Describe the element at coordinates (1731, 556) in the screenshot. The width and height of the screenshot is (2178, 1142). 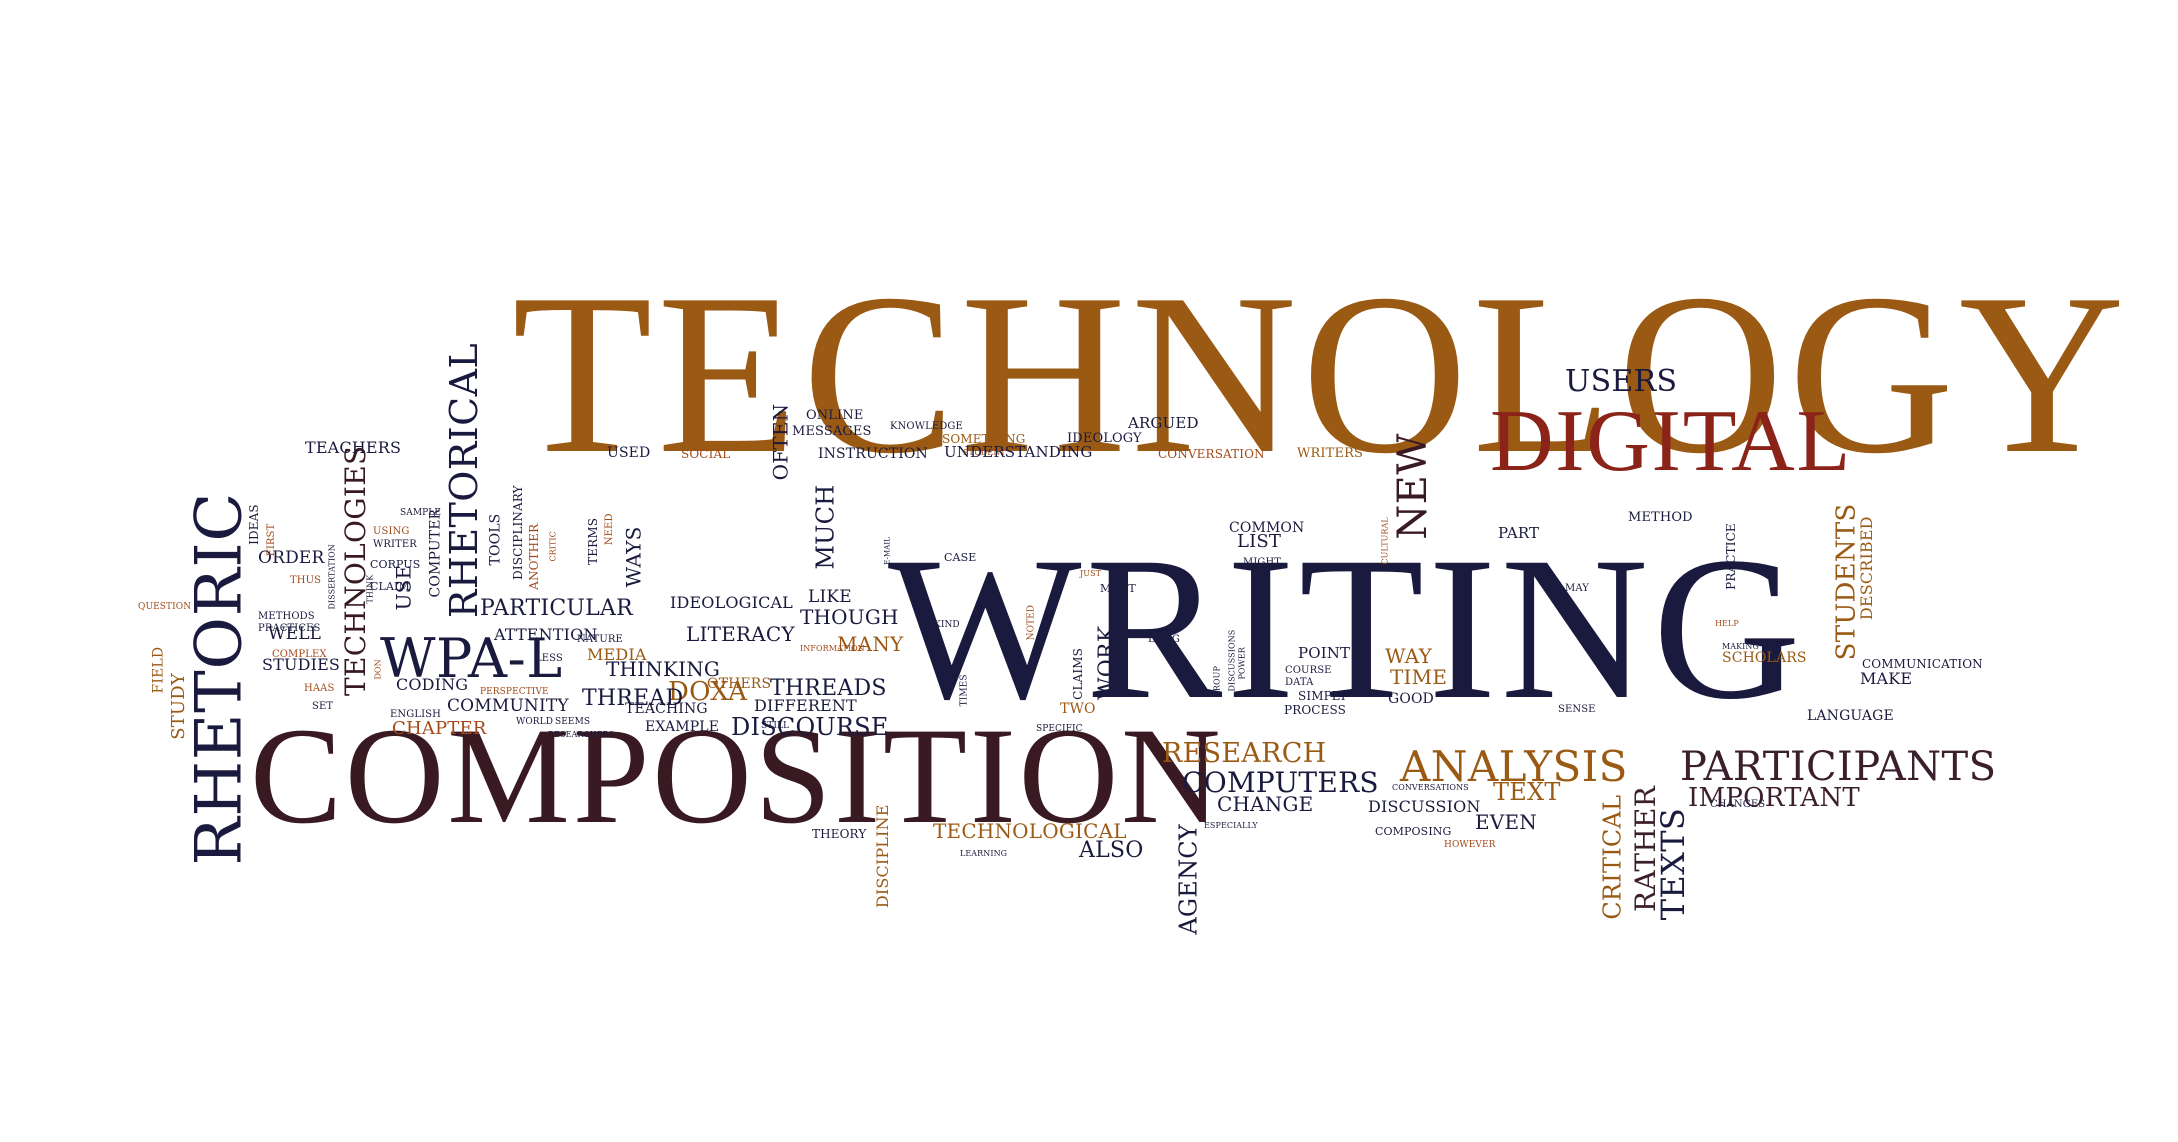
I see `cloud-word-practice: PRACTICE` at that location.